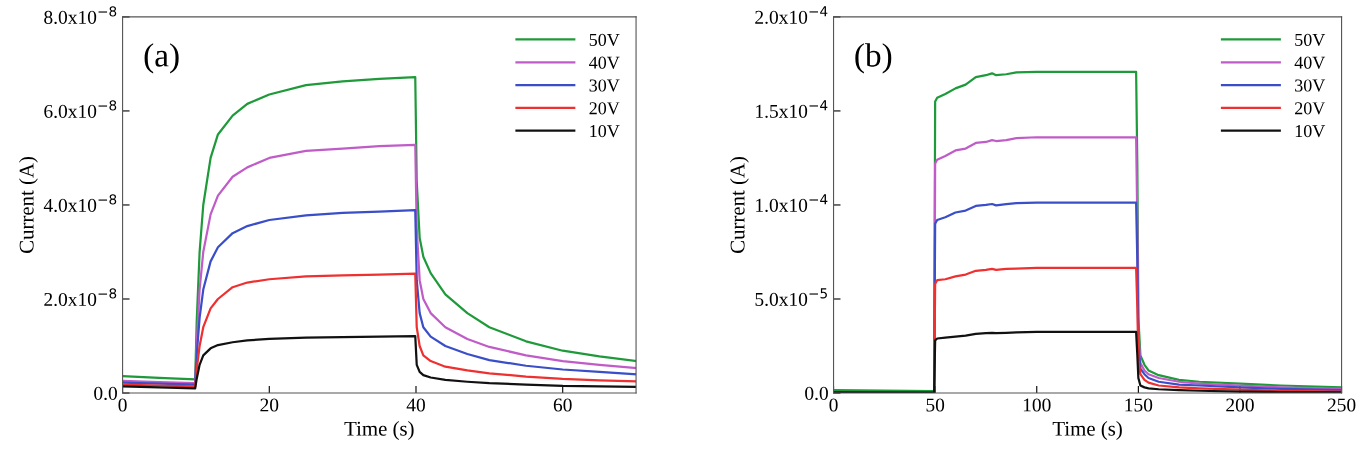 Image resolution: width=1362 pixels, height=457 pixels. What do you see at coordinates (1037, 405) in the screenshot?
I see `x-tick-label: 100` at bounding box center [1037, 405].